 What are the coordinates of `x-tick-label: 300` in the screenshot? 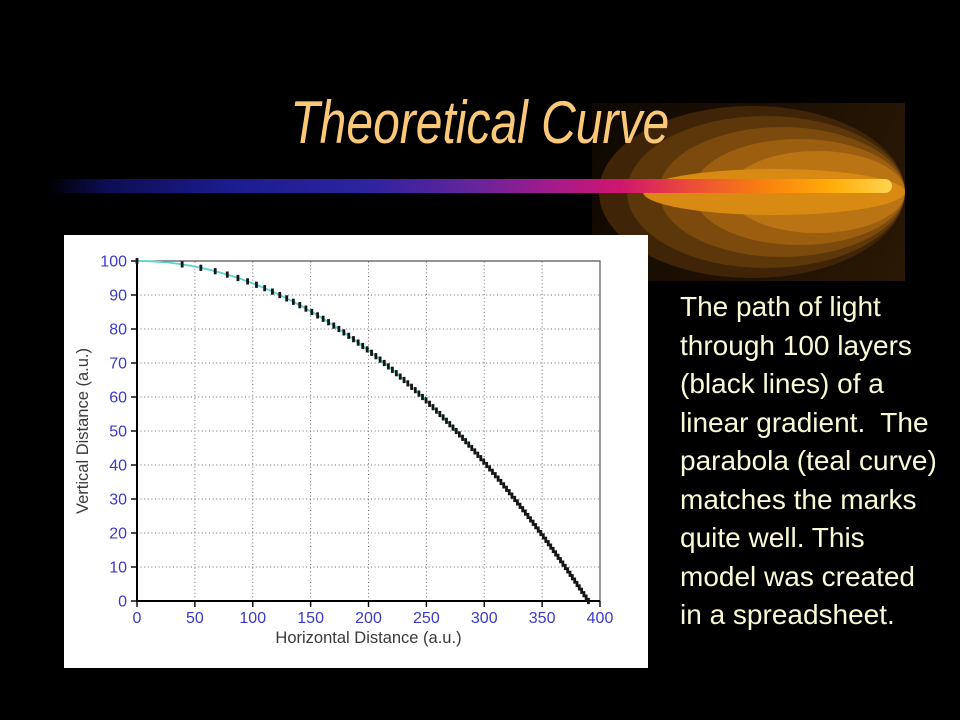 It's located at (484, 618).